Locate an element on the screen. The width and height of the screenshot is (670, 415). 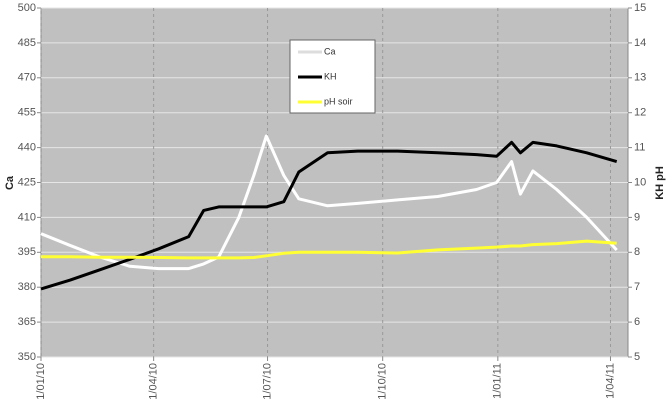
y-tick-label: 440 is located at coordinates (27, 148).